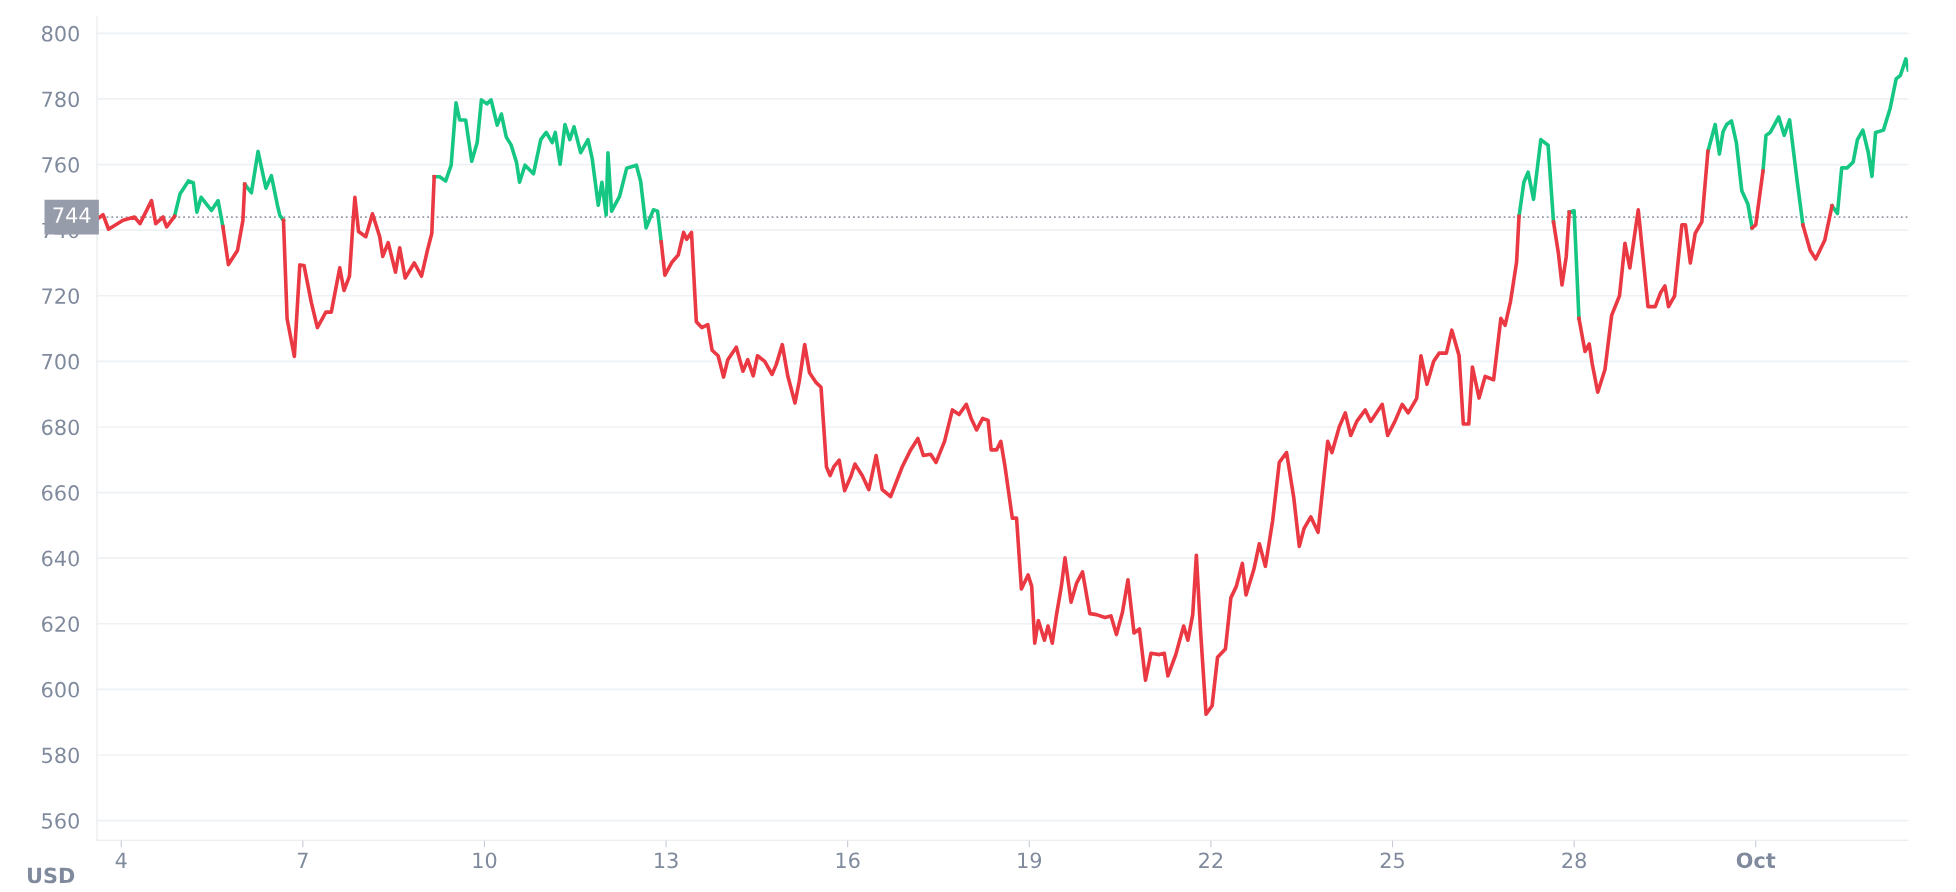 The image size is (1956, 892). Describe the element at coordinates (51, 875) in the screenshot. I see `y-axis-title: USD` at that location.